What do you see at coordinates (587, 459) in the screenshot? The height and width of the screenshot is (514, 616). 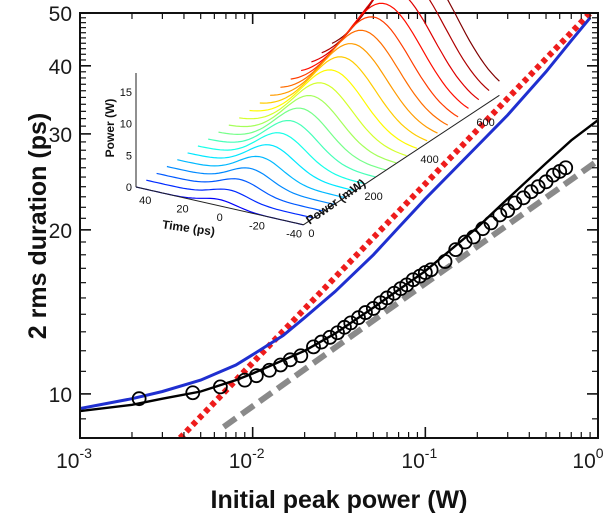 I see `x-tick-label: 10⁰` at bounding box center [587, 459].